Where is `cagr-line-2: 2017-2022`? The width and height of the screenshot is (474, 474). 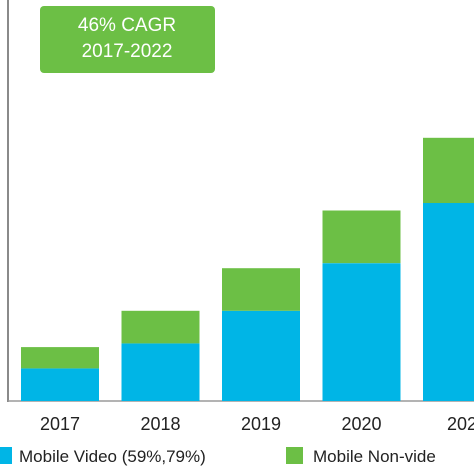
cagr-line-2: 2017-2022 is located at coordinates (127, 51).